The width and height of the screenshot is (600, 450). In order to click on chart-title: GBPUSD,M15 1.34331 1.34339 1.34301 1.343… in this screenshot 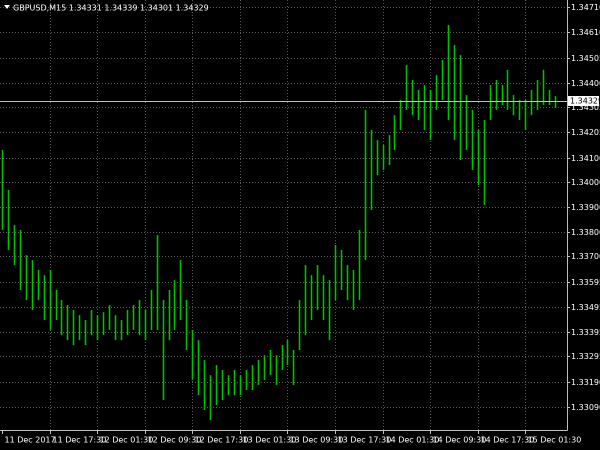, I will do `click(111, 8)`.